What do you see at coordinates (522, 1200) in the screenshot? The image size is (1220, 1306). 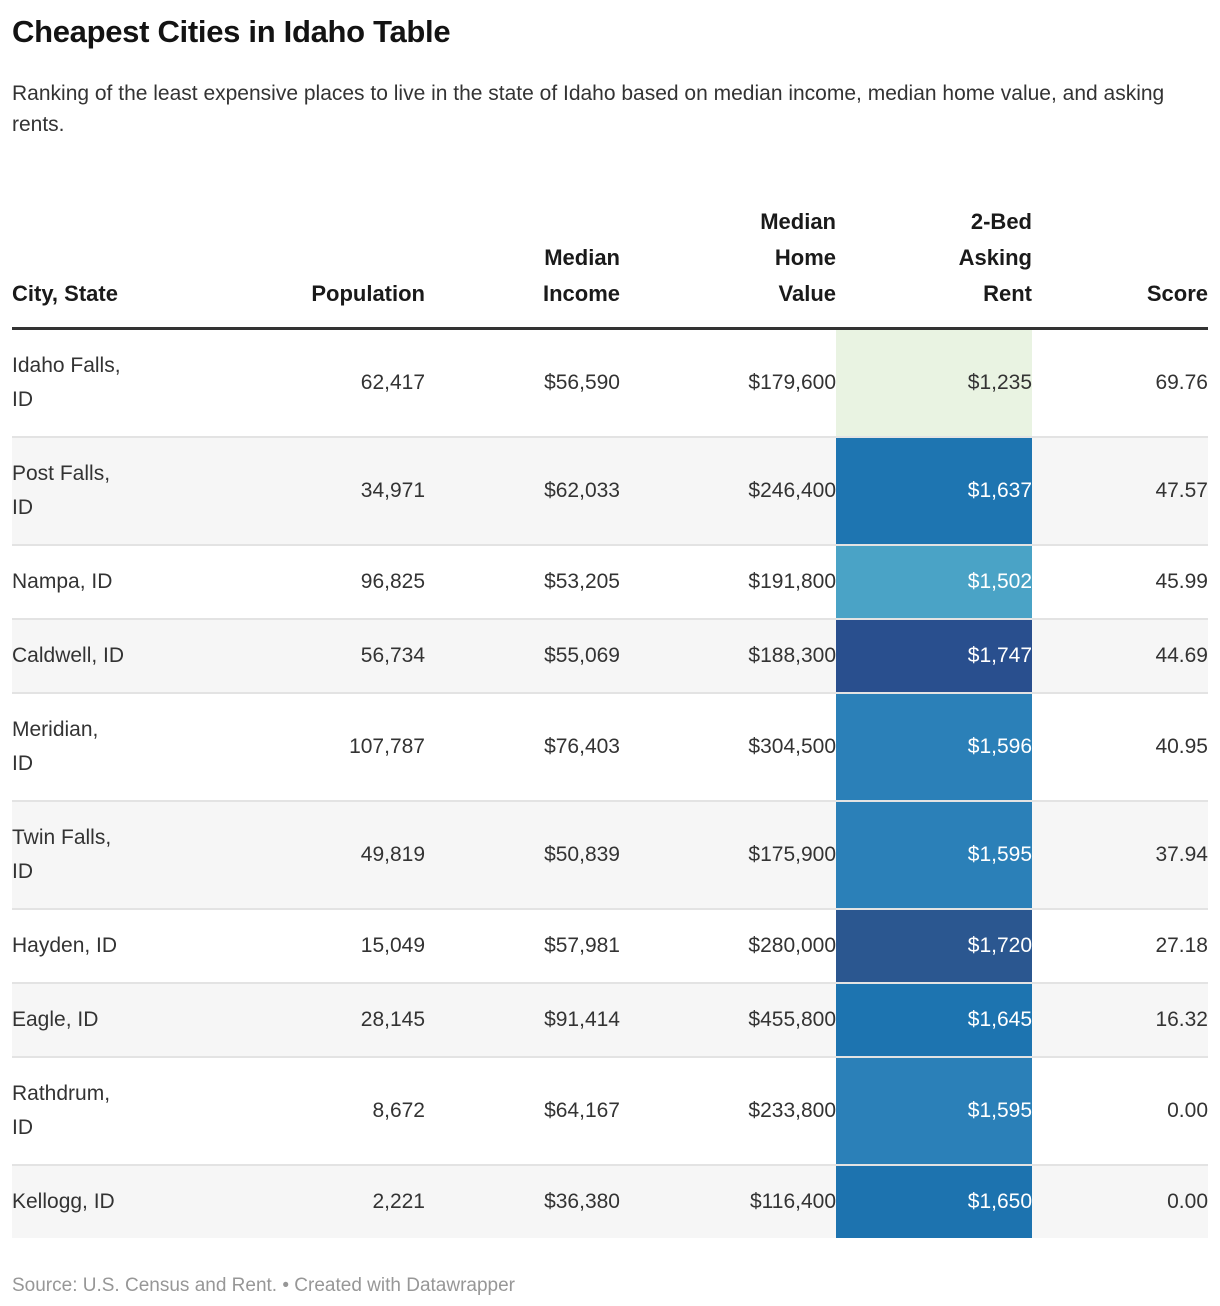 I see `income-cell: $36,380` at bounding box center [522, 1200].